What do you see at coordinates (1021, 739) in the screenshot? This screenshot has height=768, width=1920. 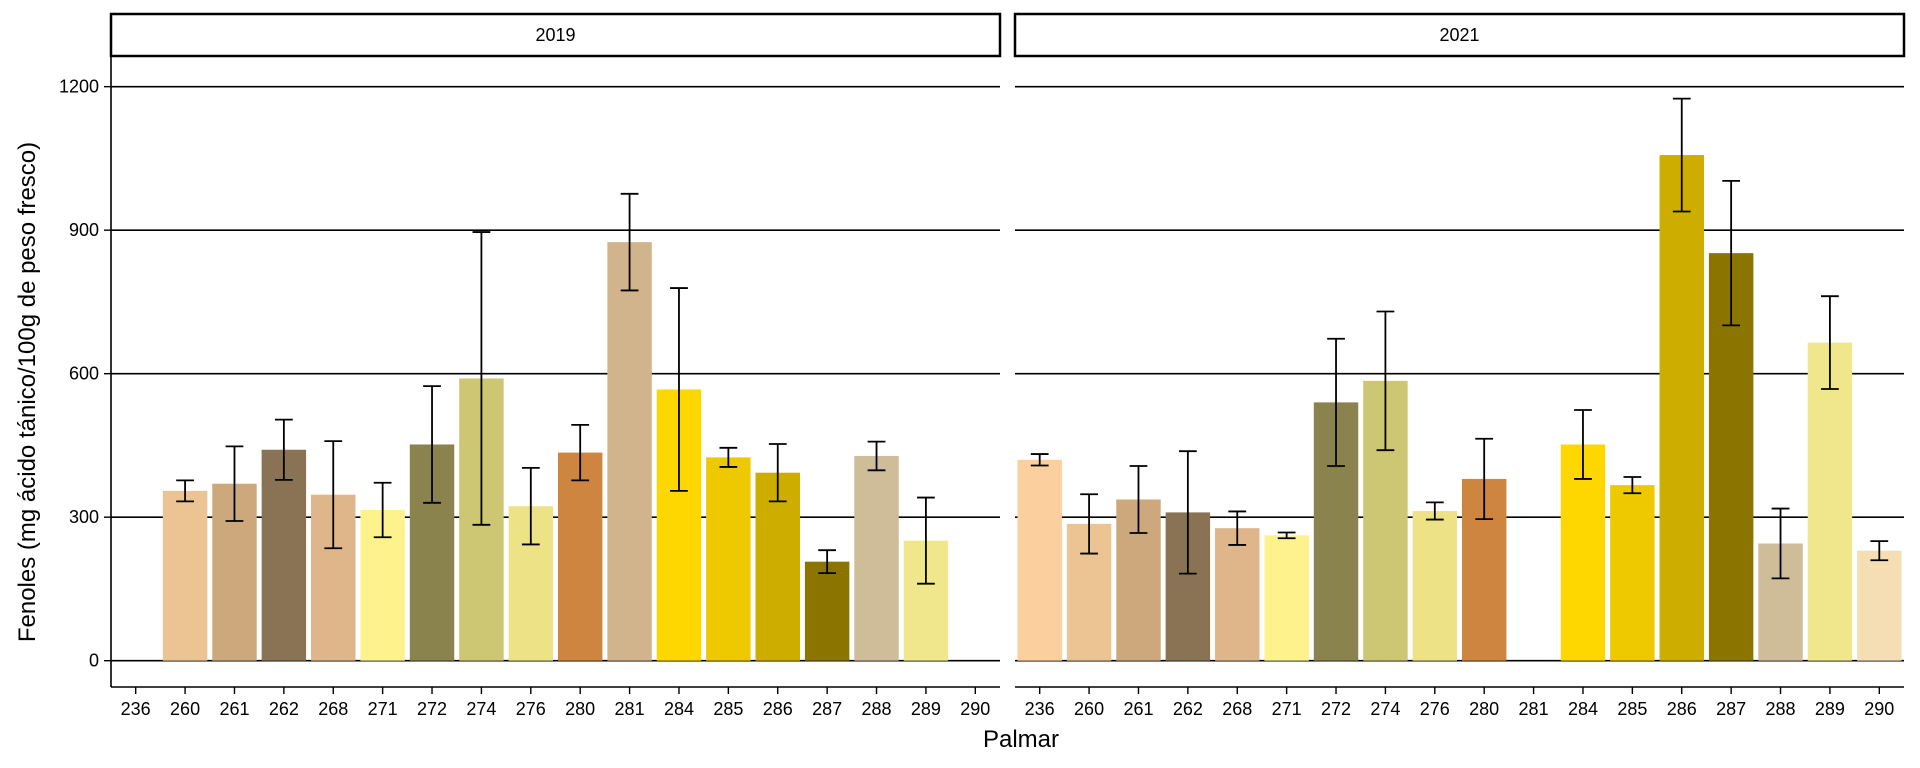 I see `x-axis-title: Palmar` at bounding box center [1021, 739].